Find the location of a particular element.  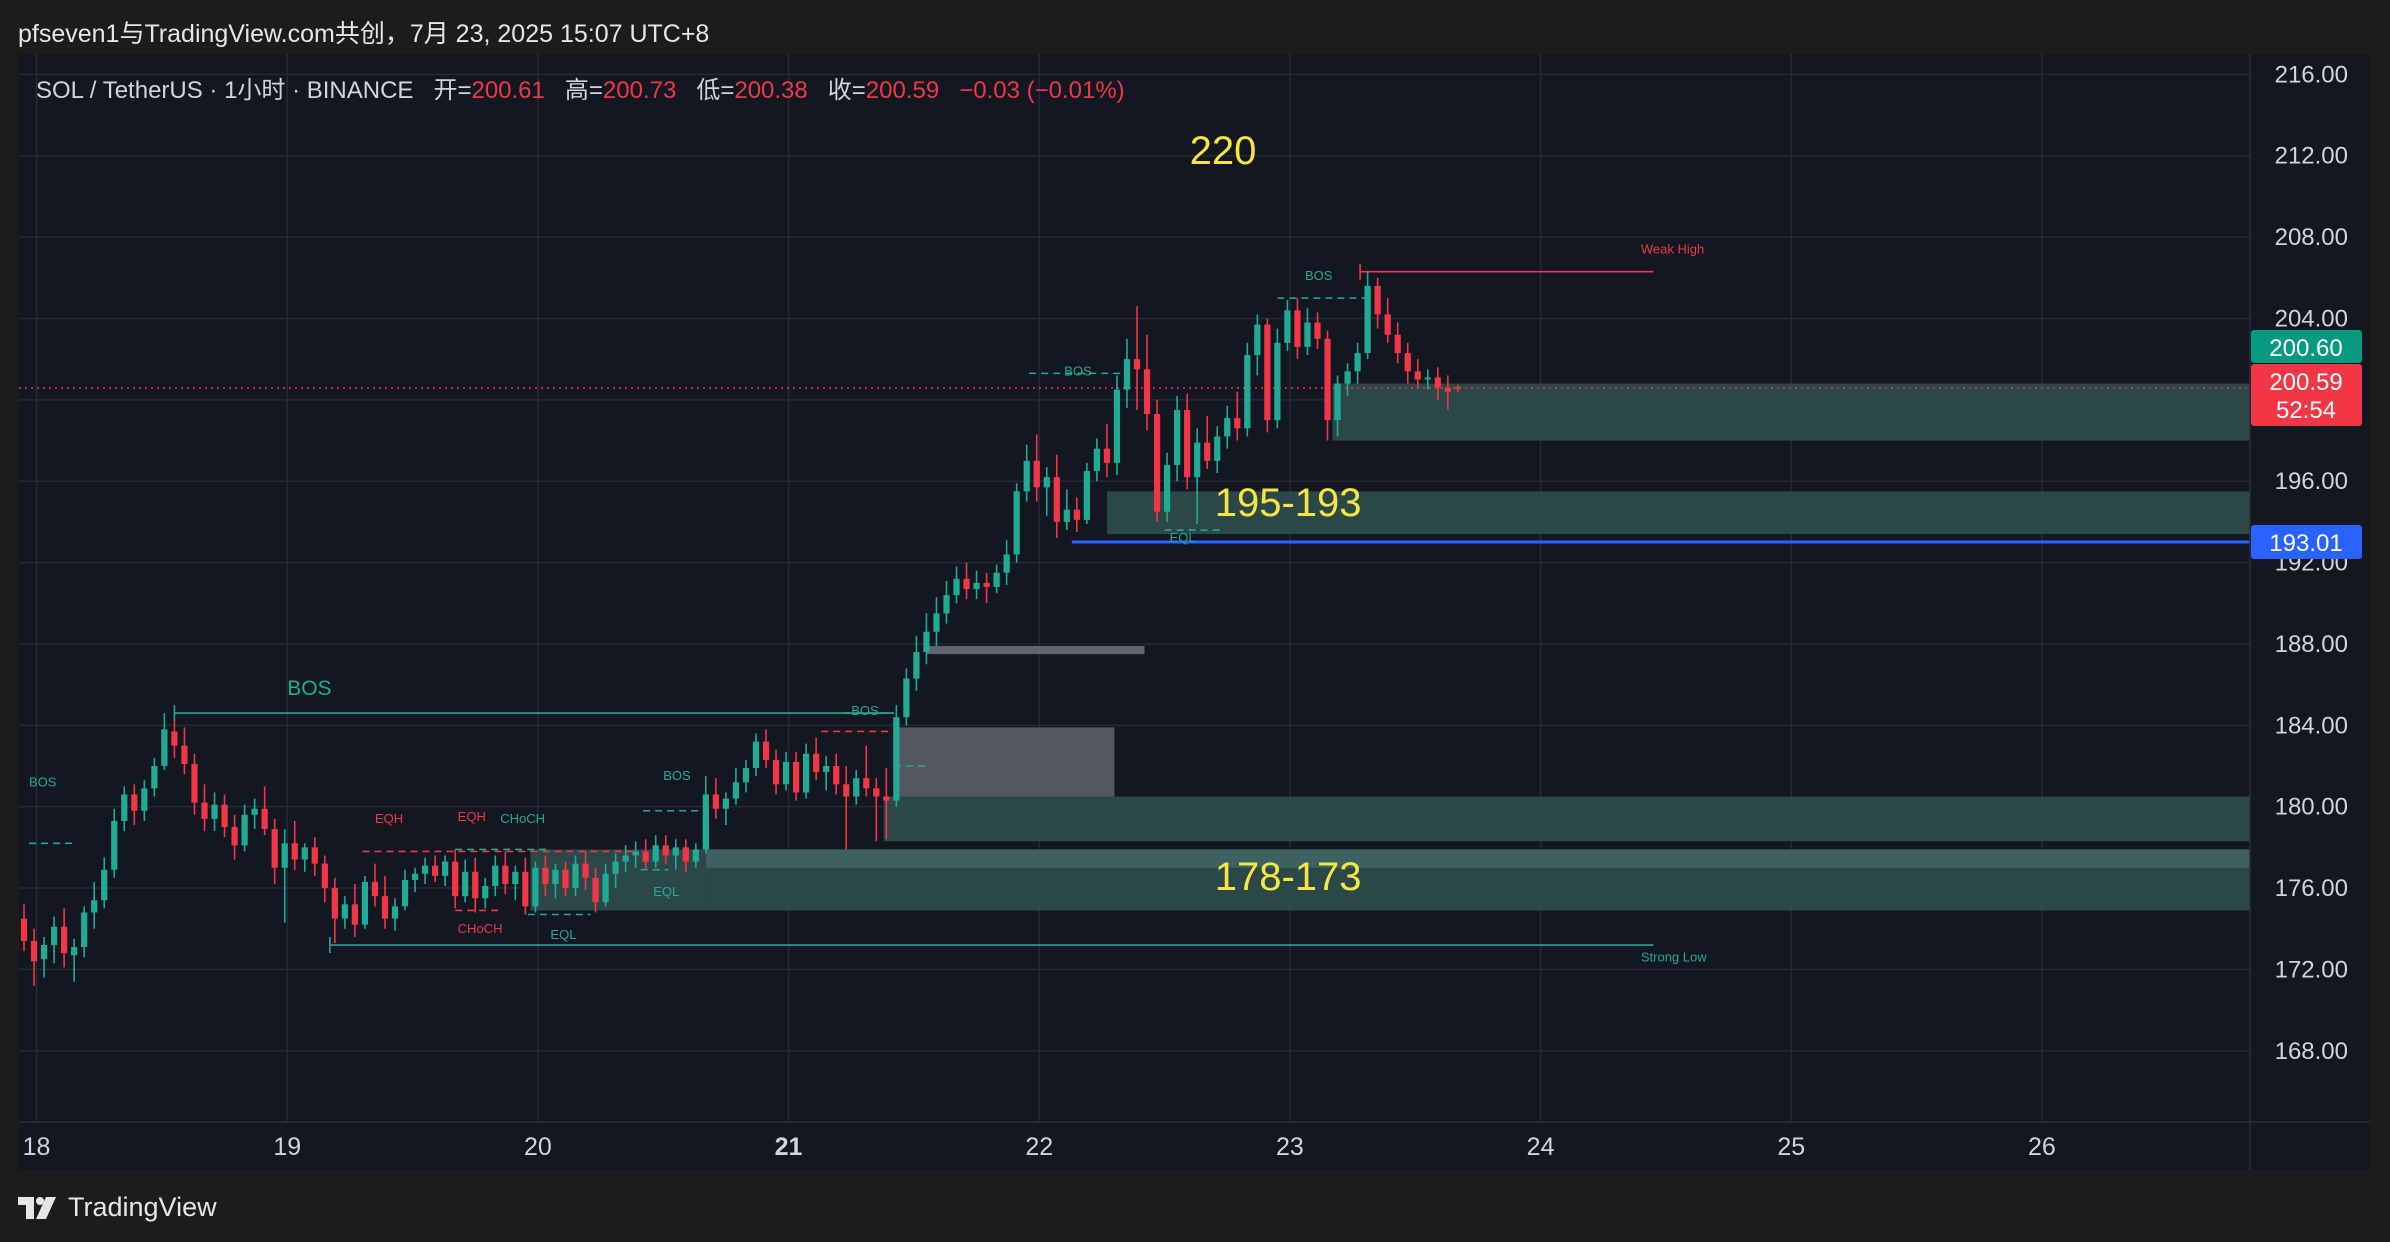

symbol-name: SOL / TetherUS · 1小时 · BINANCE is located at coordinates (225, 90).